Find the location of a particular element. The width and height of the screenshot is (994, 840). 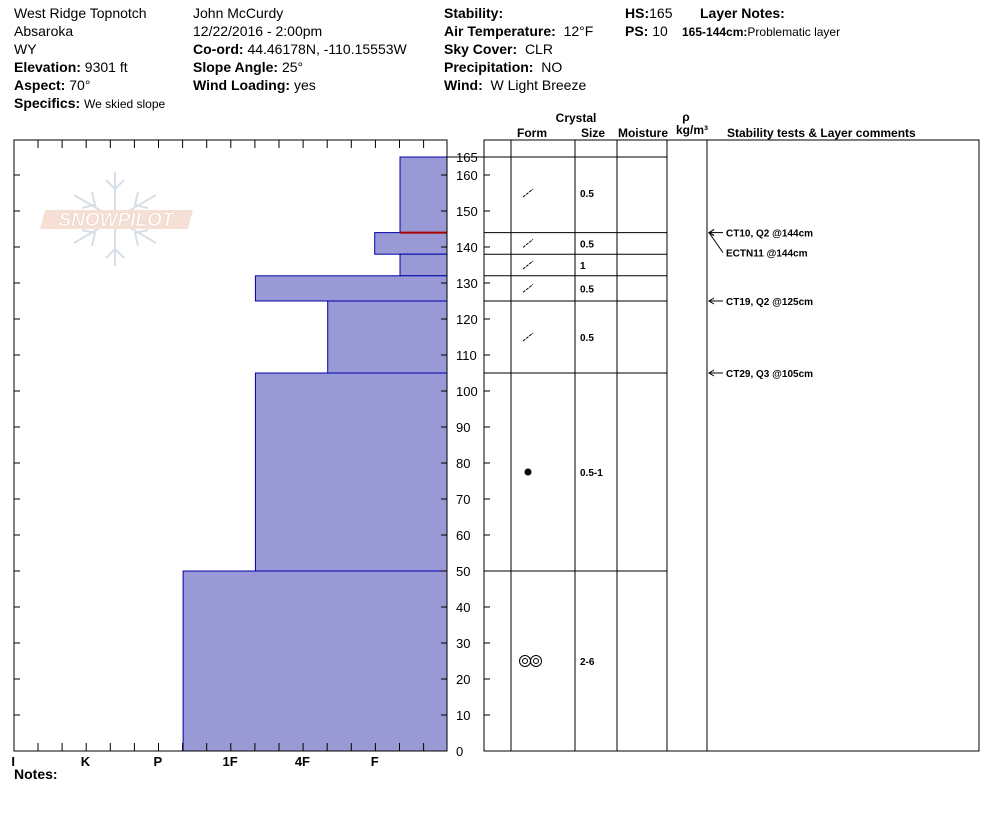

y-tick-label: 160 is located at coordinates (467, 175).